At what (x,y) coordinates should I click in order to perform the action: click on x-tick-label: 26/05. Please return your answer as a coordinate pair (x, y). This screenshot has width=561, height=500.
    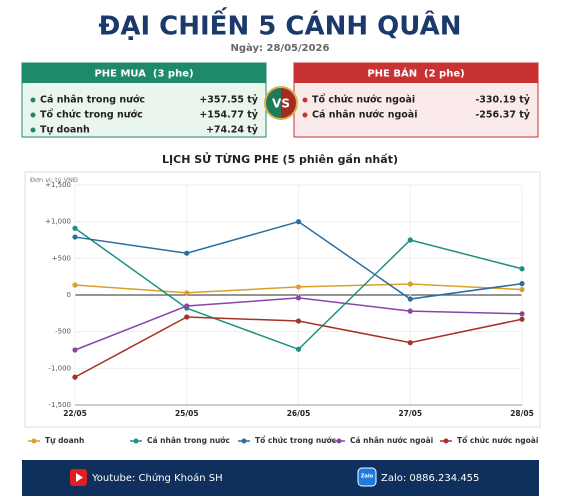
    Looking at the image, I should click on (299, 413).